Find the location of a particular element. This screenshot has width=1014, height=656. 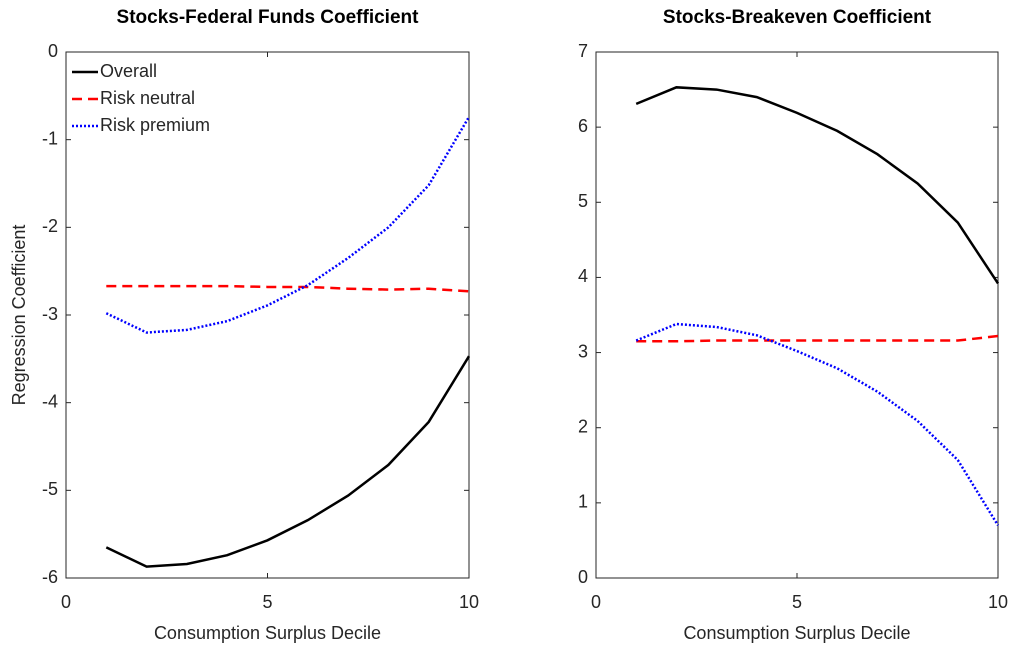

legend-label: Risk neutral is located at coordinates (147, 98).